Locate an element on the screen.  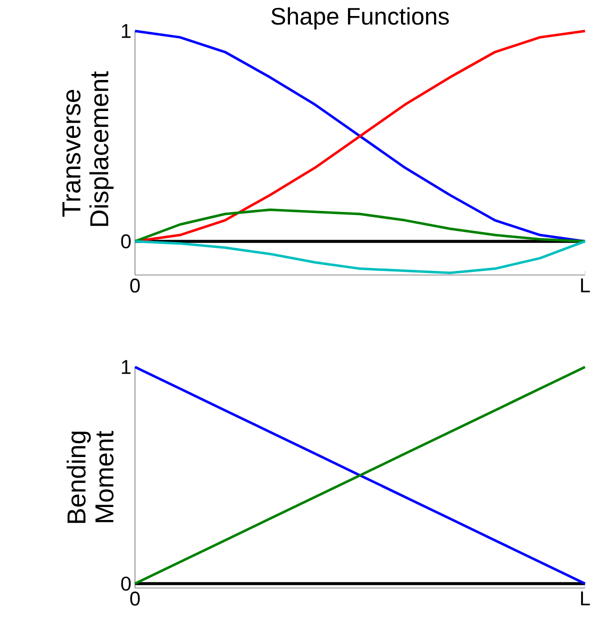
chart-title: Shape Functions is located at coordinates (360, 18).